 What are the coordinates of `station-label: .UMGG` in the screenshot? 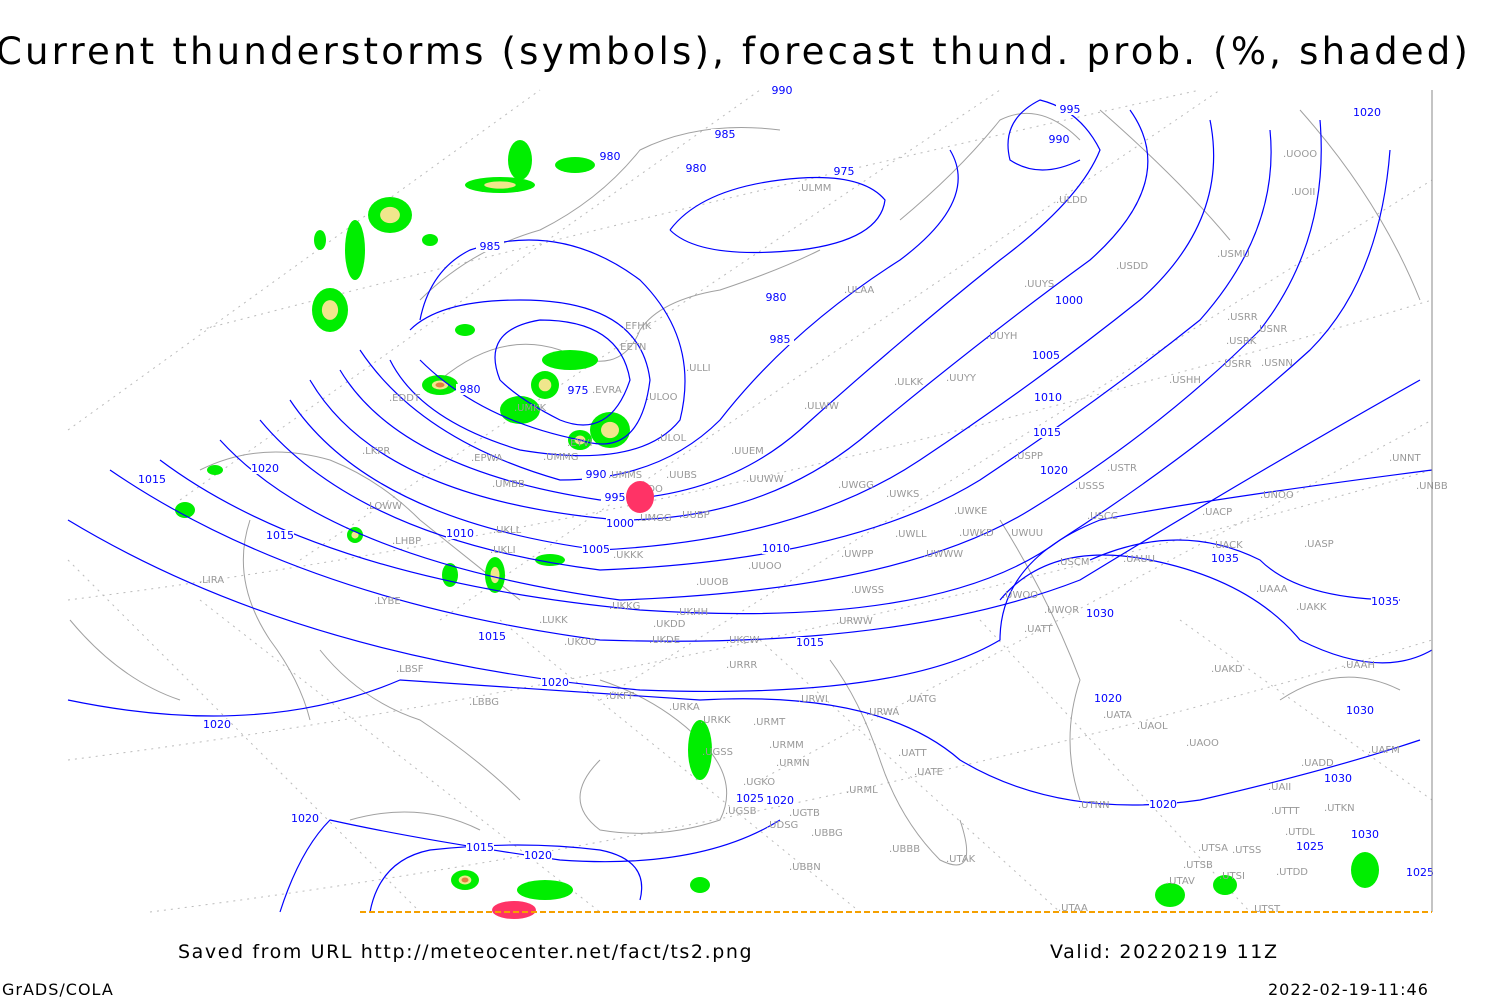 It's located at (654, 518).